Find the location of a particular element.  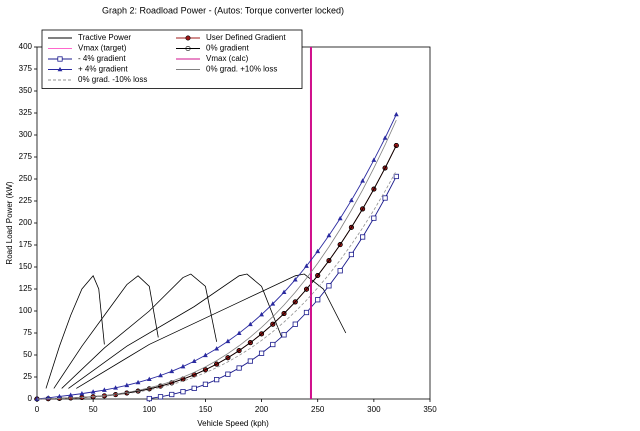

legend-label: + 4% gradient is located at coordinates (103, 69).